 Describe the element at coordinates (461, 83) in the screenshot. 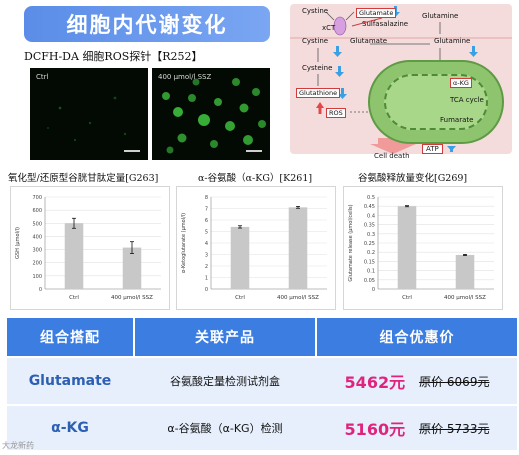

I see `label-akg: α-KG` at that location.